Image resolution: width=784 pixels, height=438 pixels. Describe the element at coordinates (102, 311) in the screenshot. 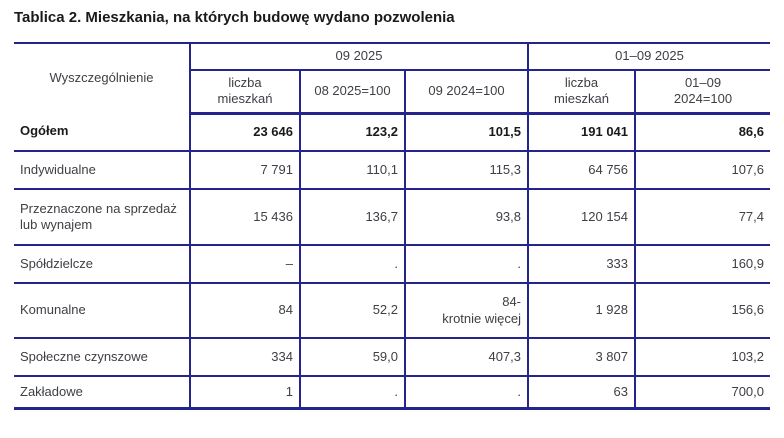

I see `row-label: Komunalne` at that location.